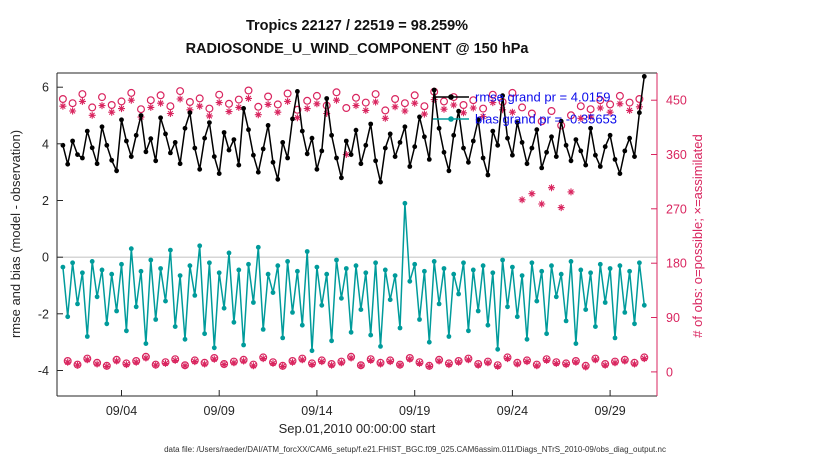  What do you see at coordinates (451, 119) in the screenshot?
I see `legend-bias-dot-icon` at bounding box center [451, 119].